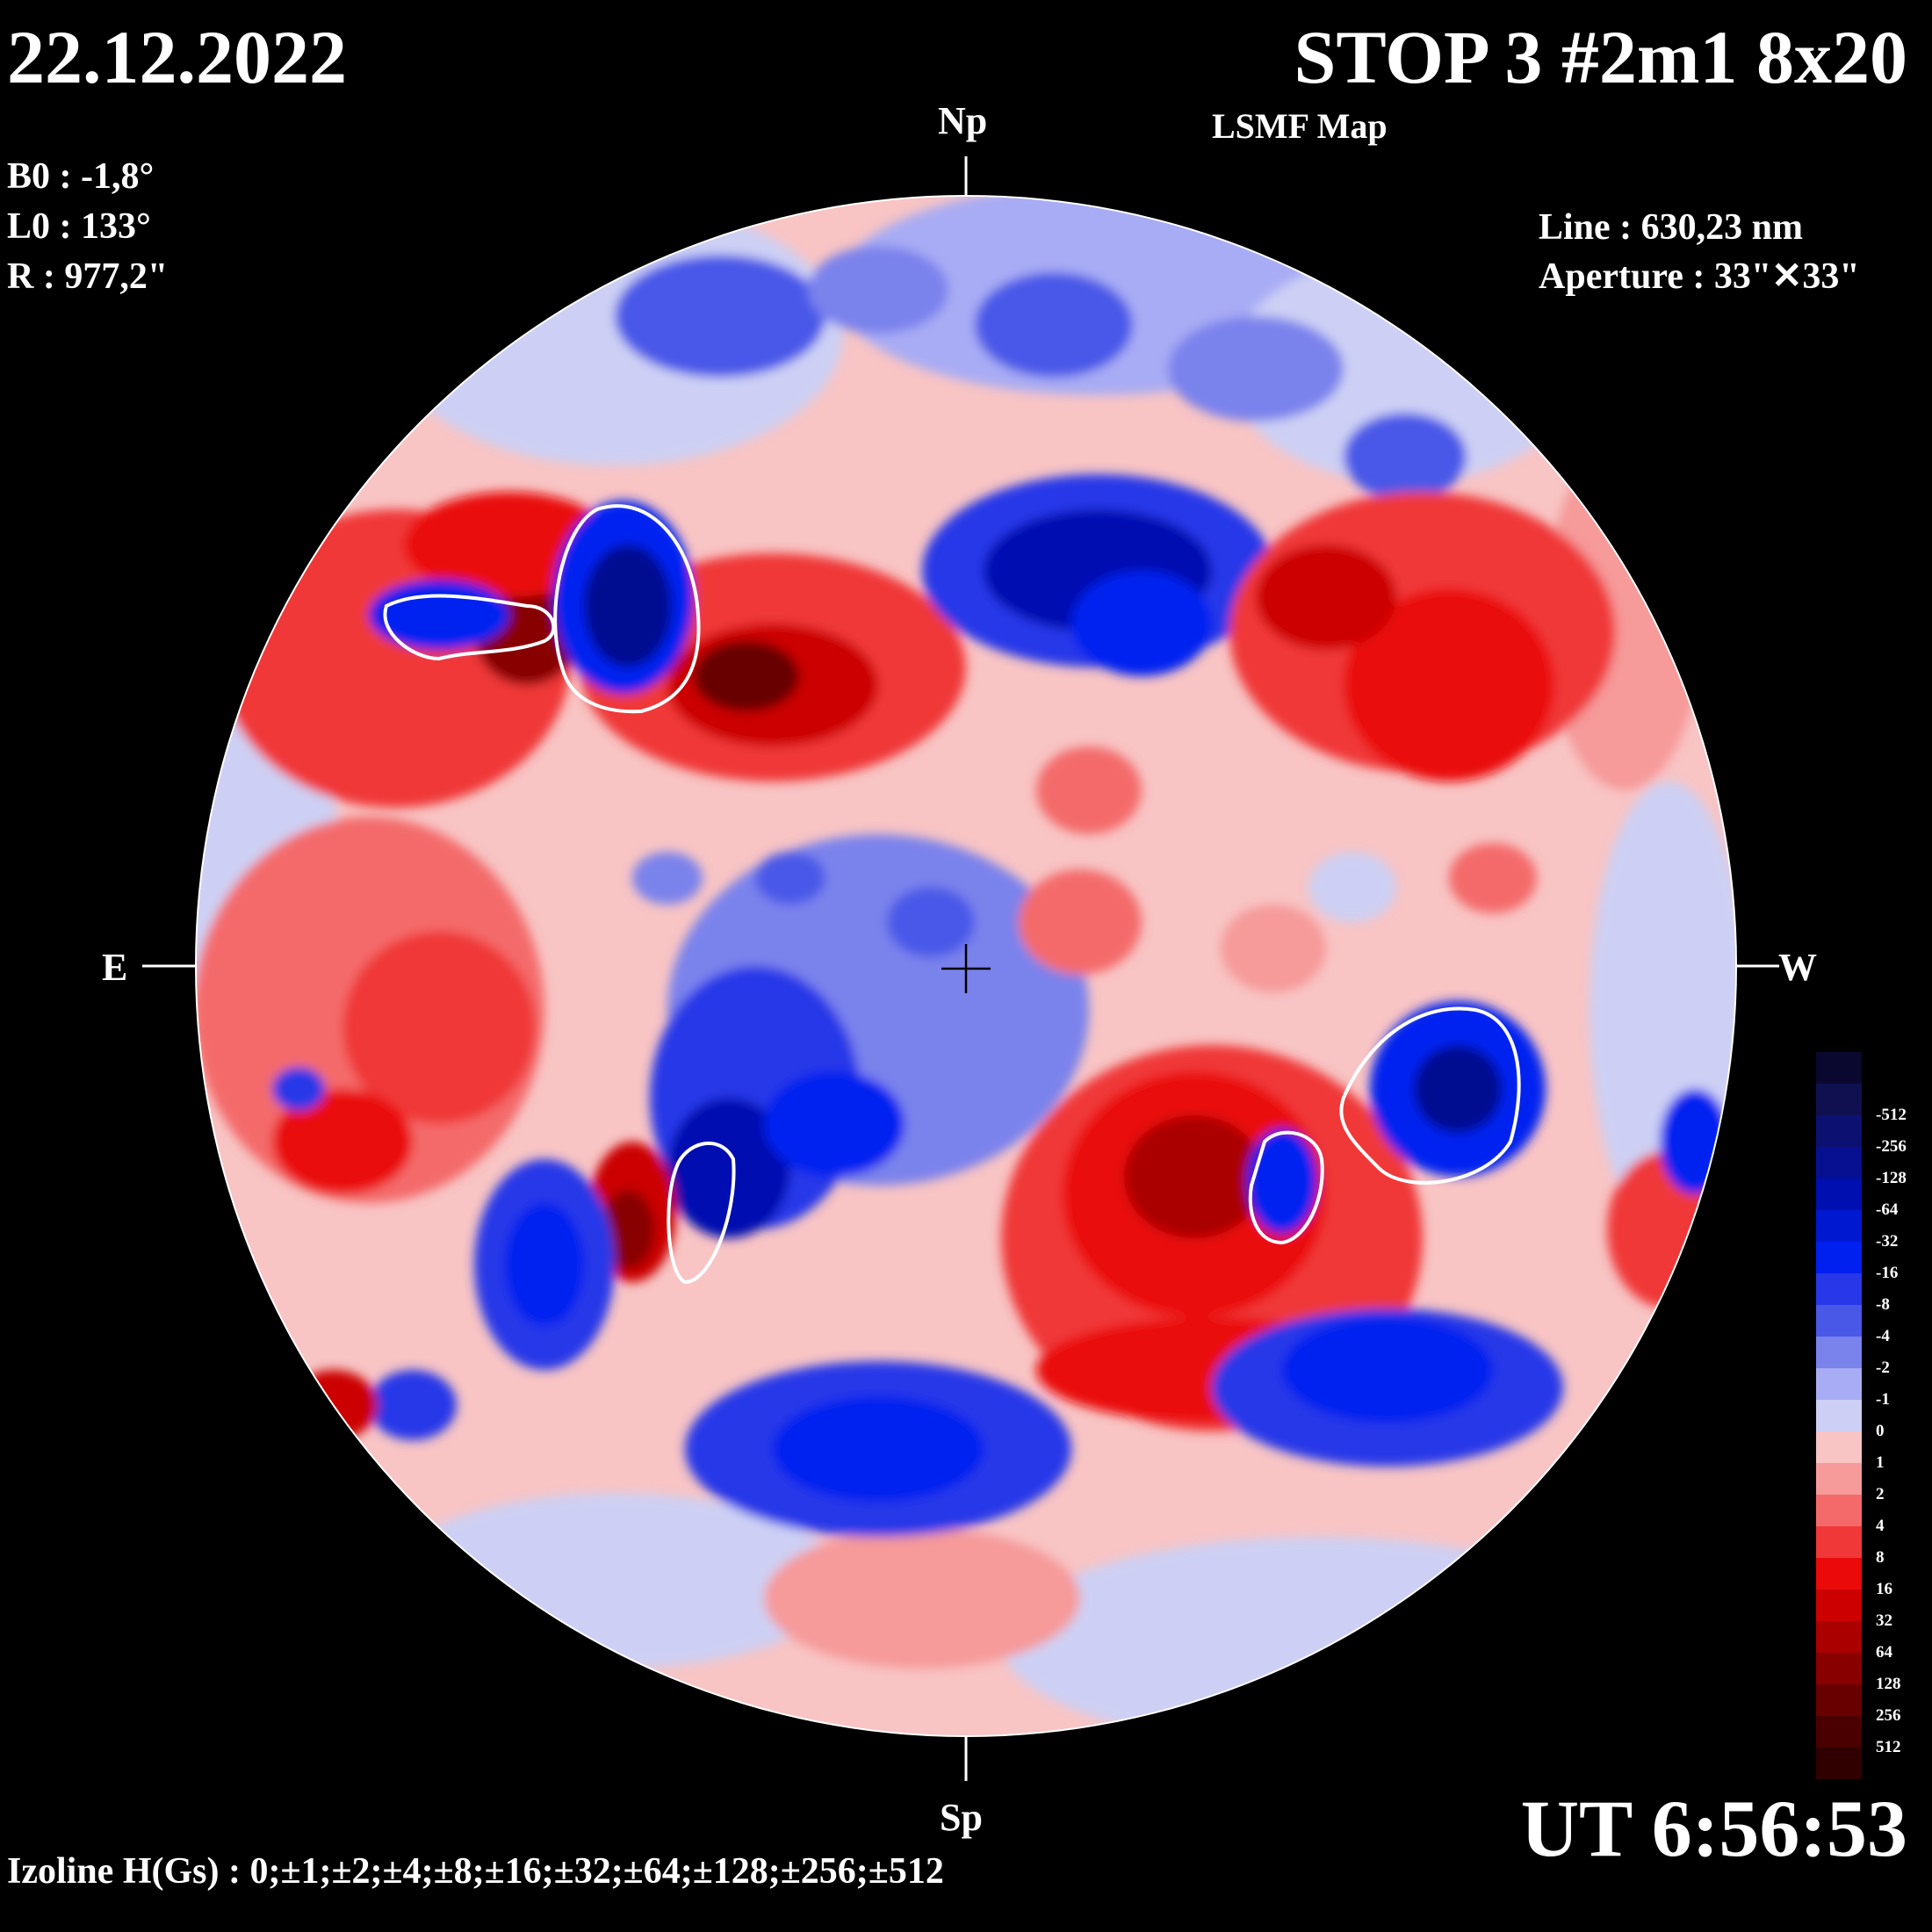  Describe the element at coordinates (79, 227) in the screenshot. I see `param-l0: L0 : 133°` at that location.